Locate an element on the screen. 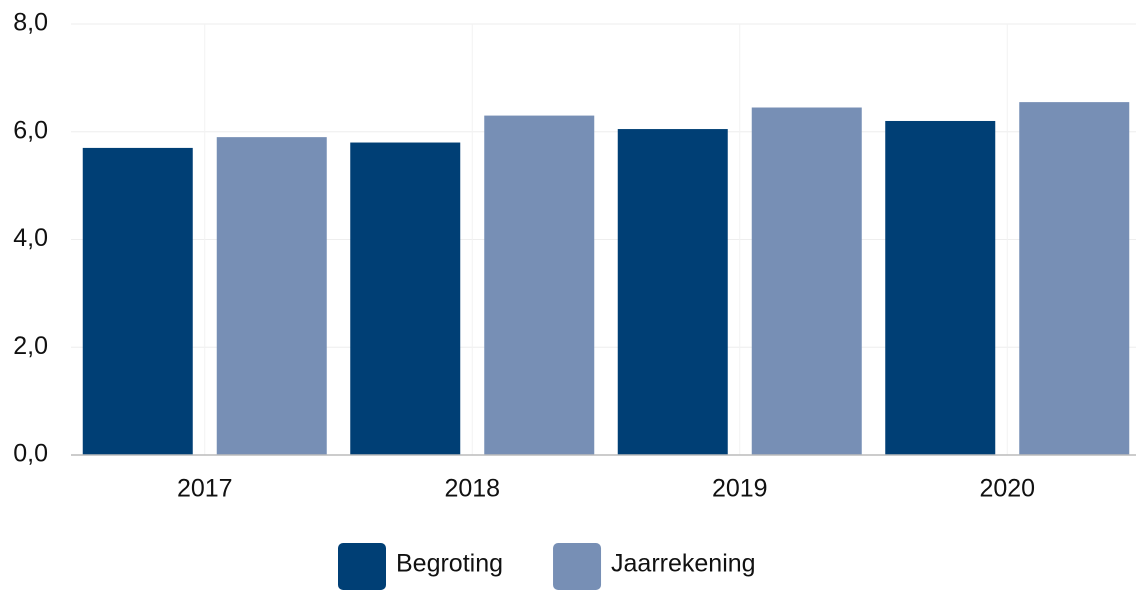  legend-label: Begroting is located at coordinates (449, 564).